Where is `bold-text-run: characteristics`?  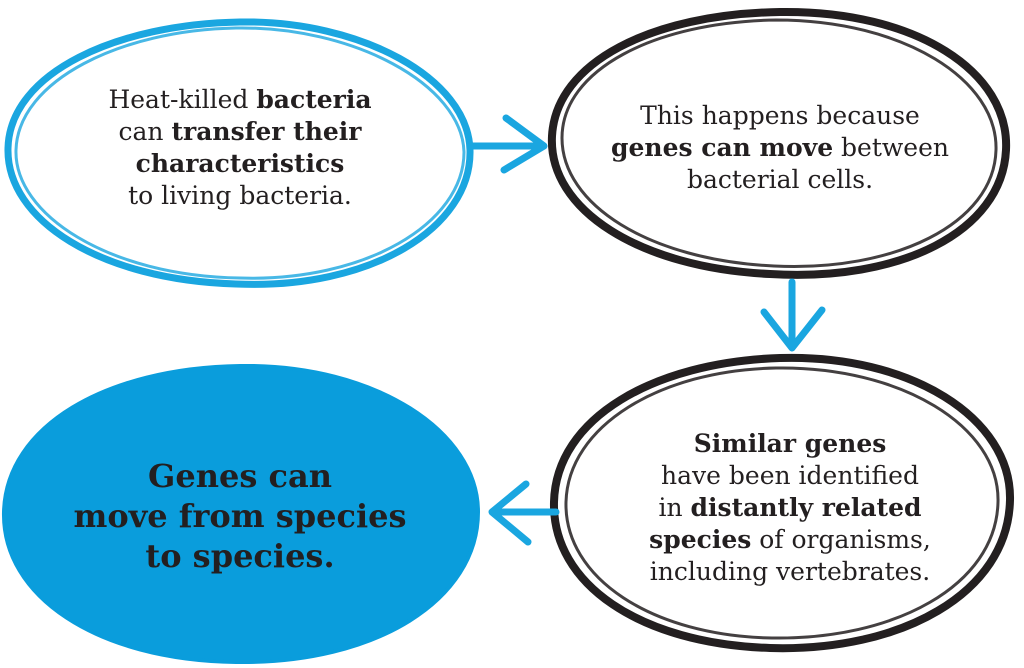 bold-text-run: characteristics is located at coordinates (240, 163).